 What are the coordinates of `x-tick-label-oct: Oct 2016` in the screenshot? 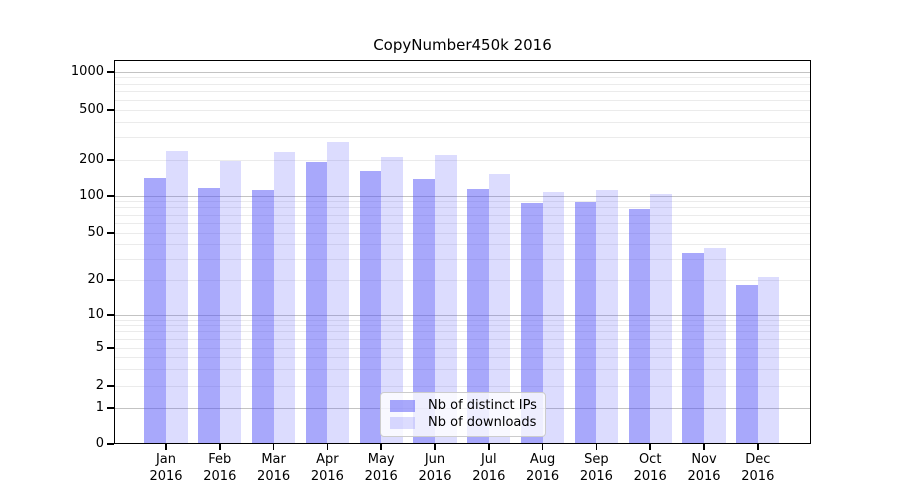 It's located at (650, 468).